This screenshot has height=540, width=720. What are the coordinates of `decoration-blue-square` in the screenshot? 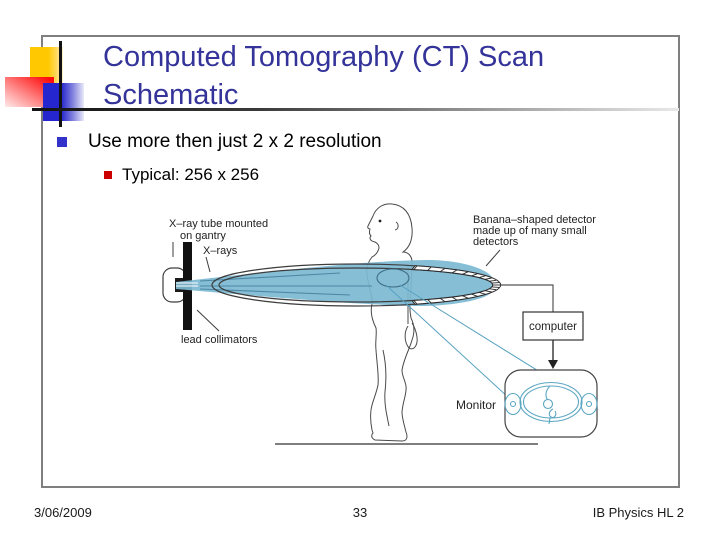 It's located at (63, 102).